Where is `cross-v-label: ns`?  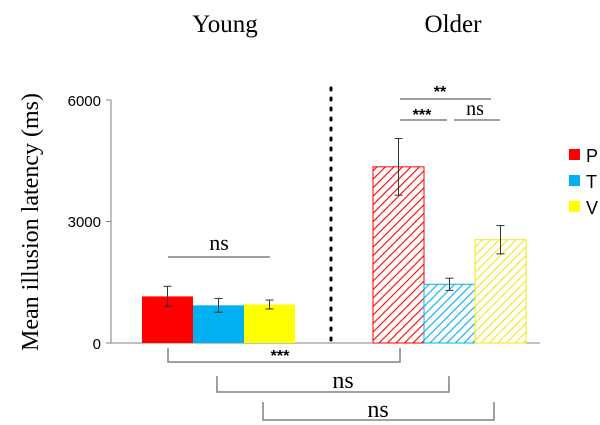 cross-v-label: ns is located at coordinates (377, 410).